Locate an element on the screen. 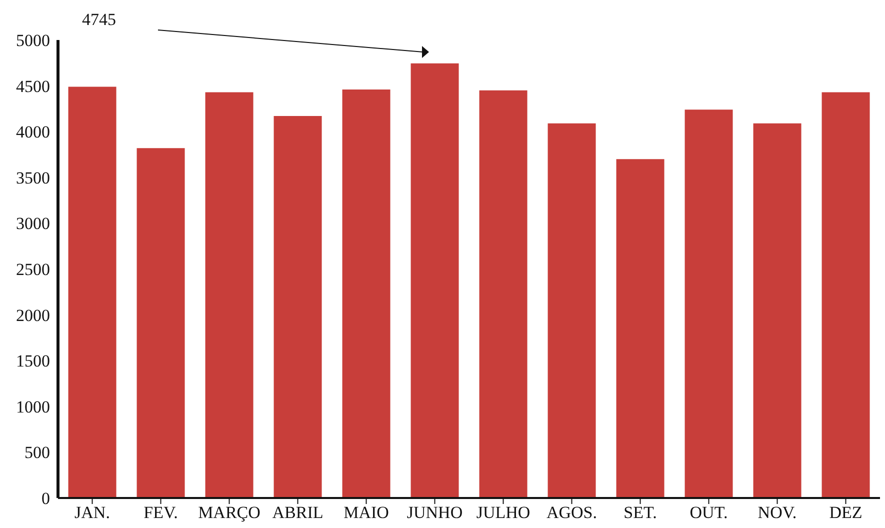  x-tick-label: NOV. is located at coordinates (777, 512).